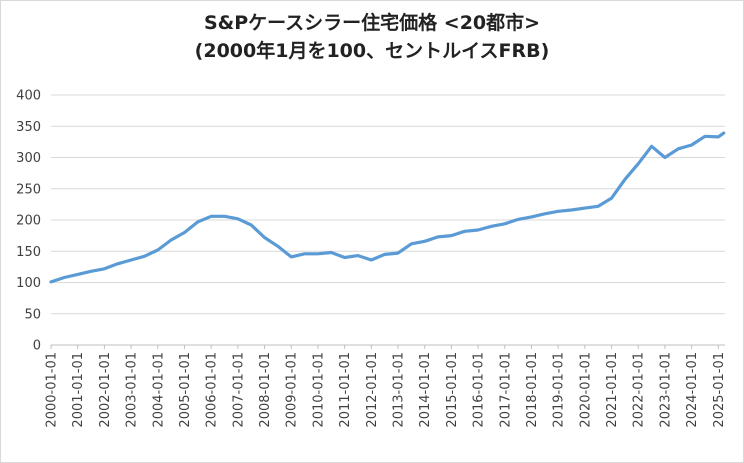 This screenshot has height=463, width=744. I want to click on x-tick-label: 2001-01-01, so click(78, 390).